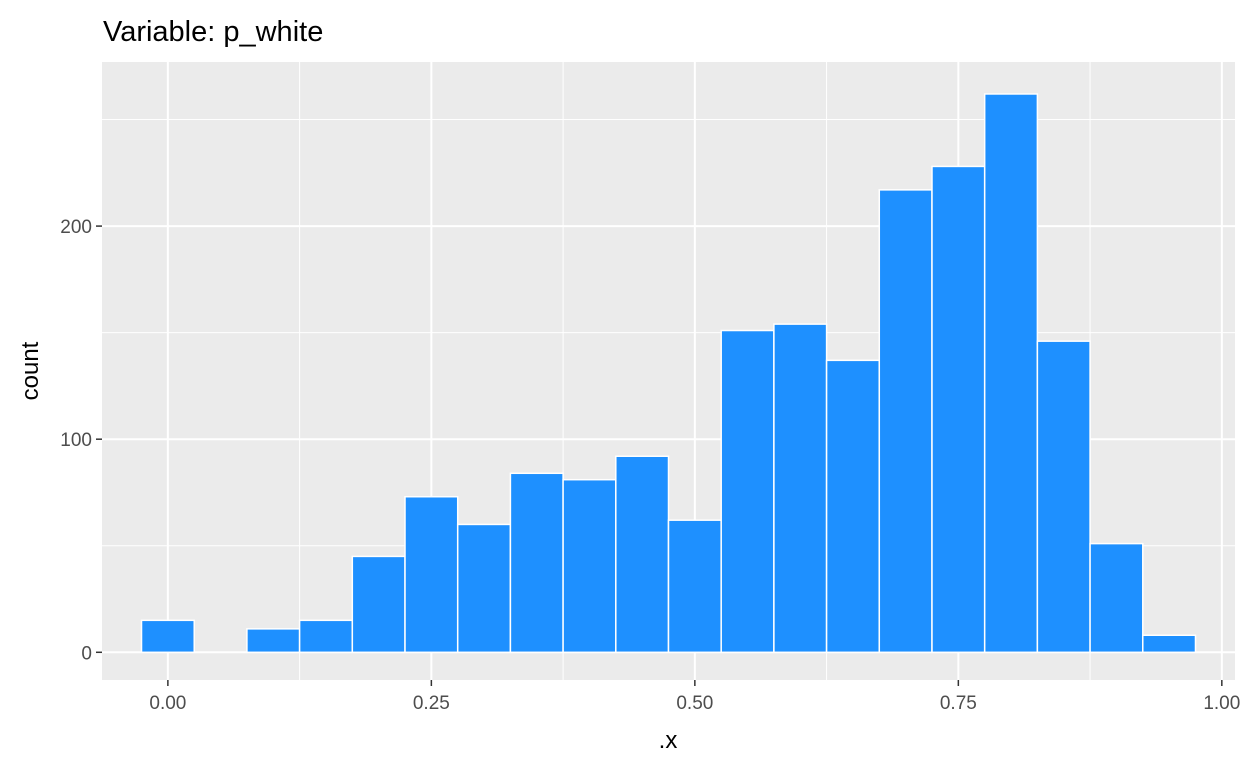 The image size is (1248, 768). What do you see at coordinates (86, 653) in the screenshot?
I see `y-tick-label: 0` at bounding box center [86, 653].